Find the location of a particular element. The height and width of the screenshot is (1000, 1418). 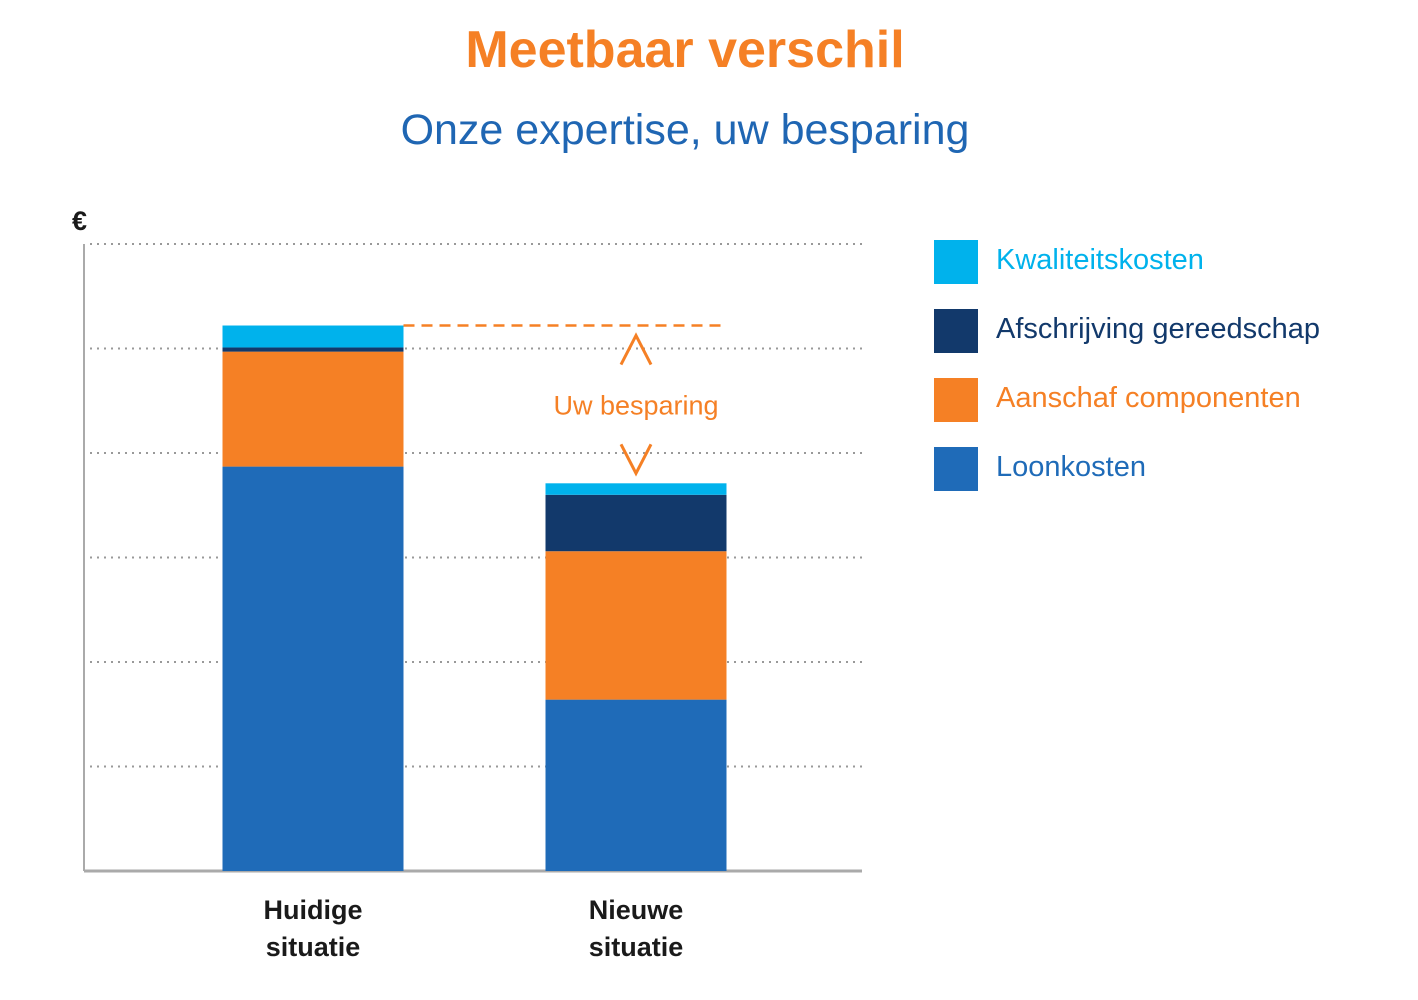

savings-arrow-down is located at coordinates (636, 460).